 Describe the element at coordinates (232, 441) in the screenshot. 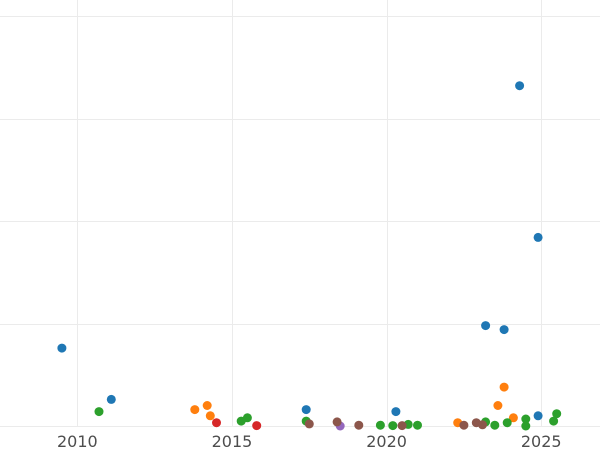

I see `x-tick-label: 2015` at that location.